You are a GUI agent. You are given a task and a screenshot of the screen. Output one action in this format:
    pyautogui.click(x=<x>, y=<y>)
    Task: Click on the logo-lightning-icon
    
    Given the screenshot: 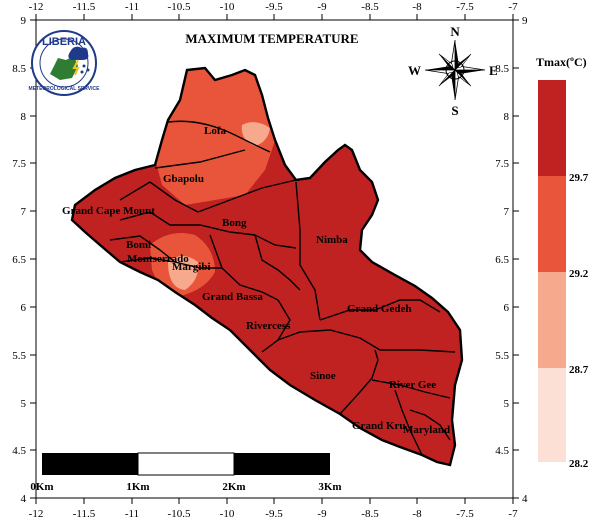 What is the action you would take?
    pyautogui.click(x=76, y=67)
    